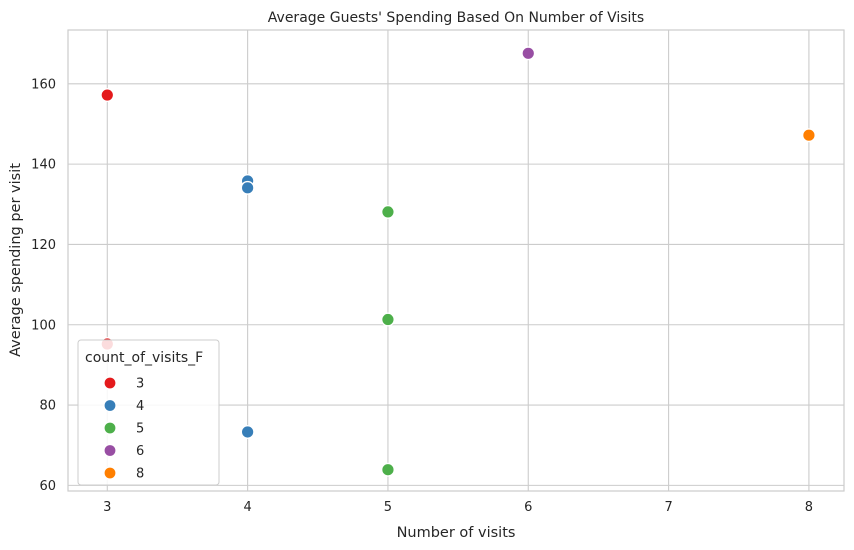  I want to click on x-axis-ticks: 3 4 5 6 7 8, so click(458, 507).